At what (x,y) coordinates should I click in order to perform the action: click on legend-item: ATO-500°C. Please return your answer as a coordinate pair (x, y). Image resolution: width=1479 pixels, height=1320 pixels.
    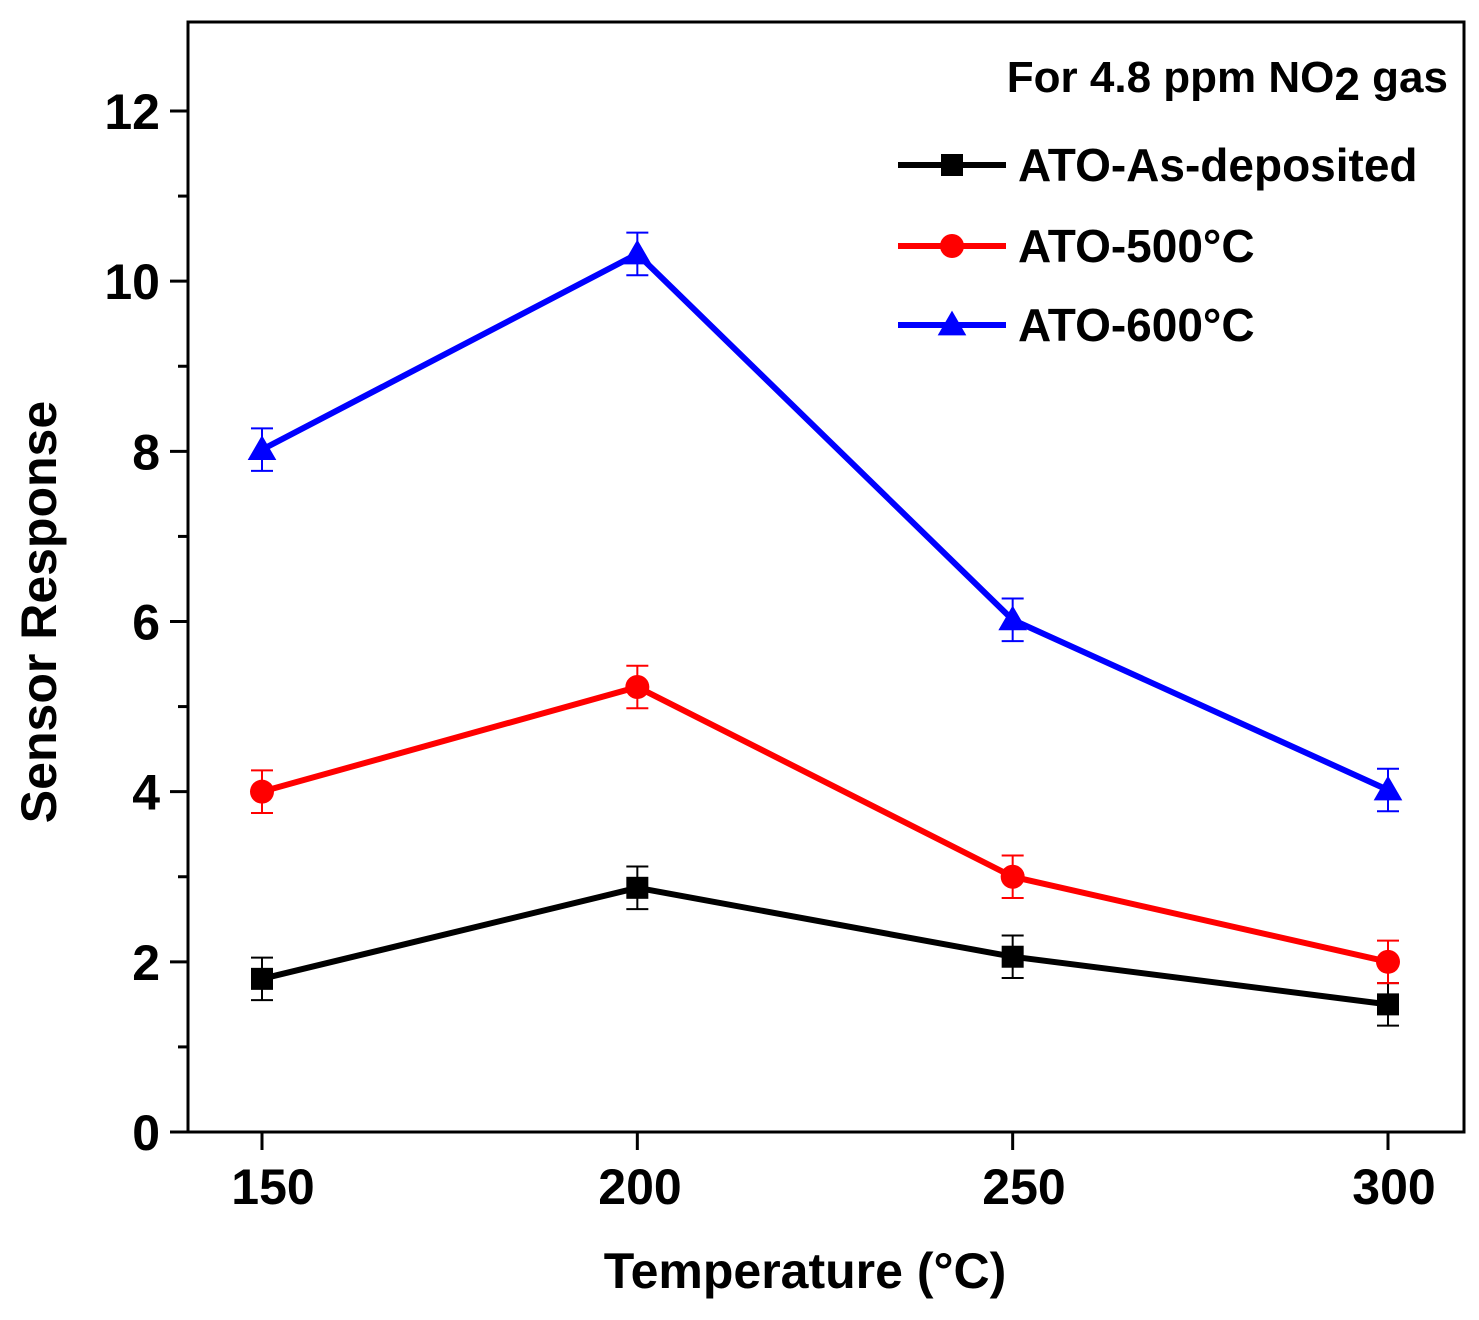
    Looking at the image, I should click on (1076, 246).